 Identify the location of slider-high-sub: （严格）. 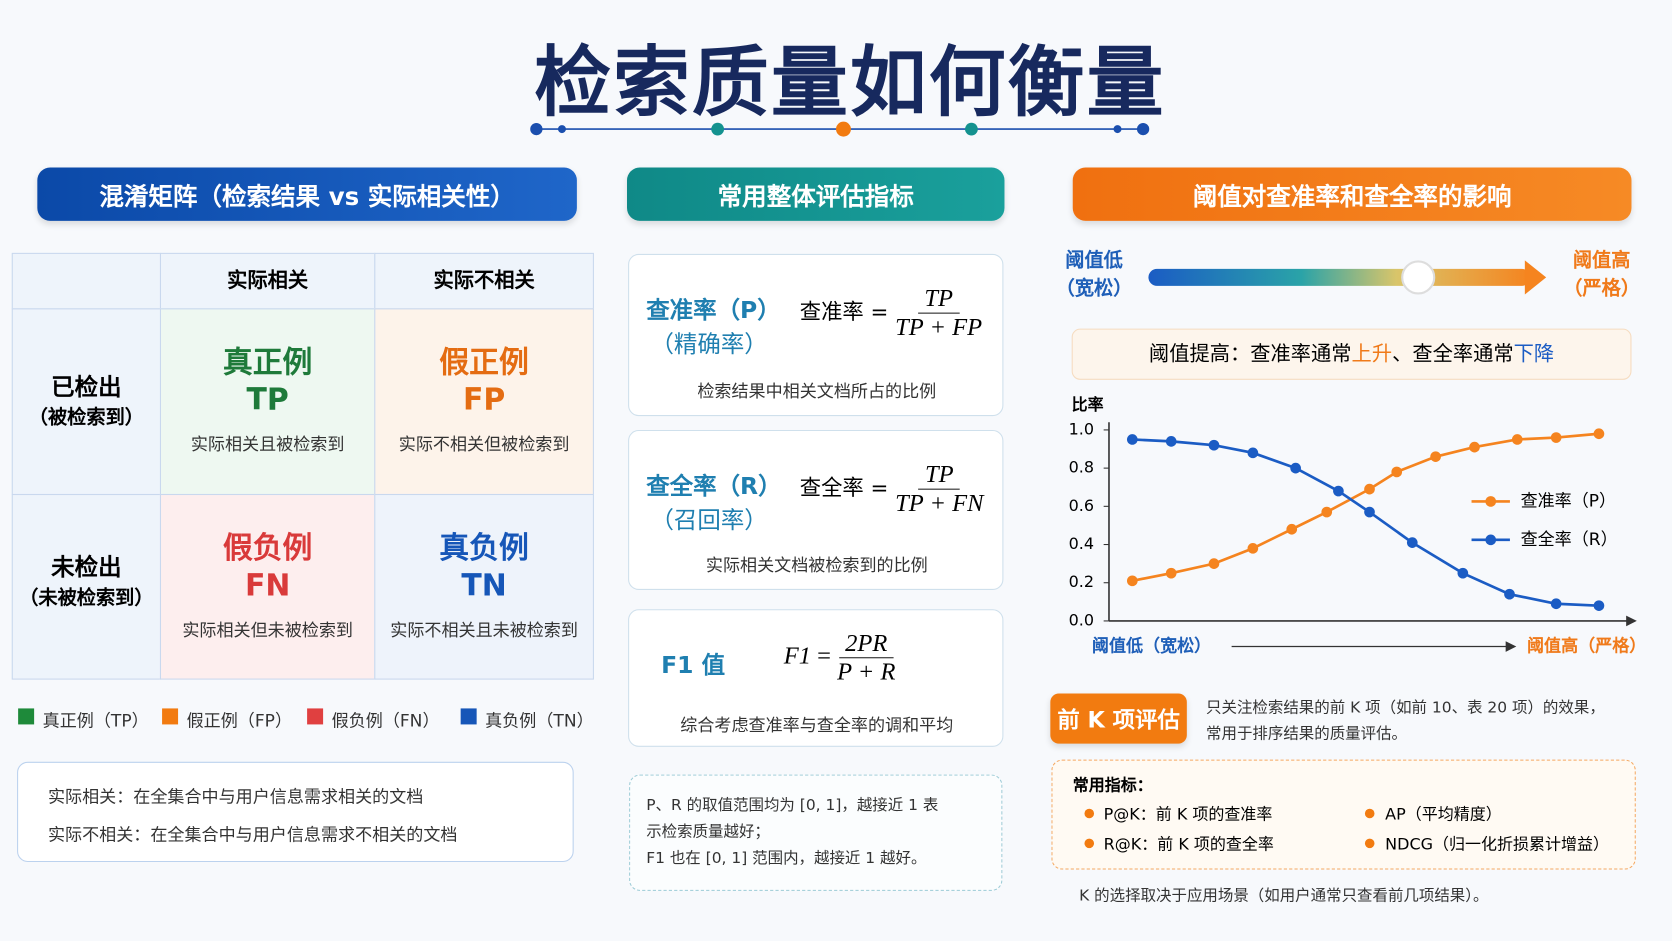
(1602, 288).